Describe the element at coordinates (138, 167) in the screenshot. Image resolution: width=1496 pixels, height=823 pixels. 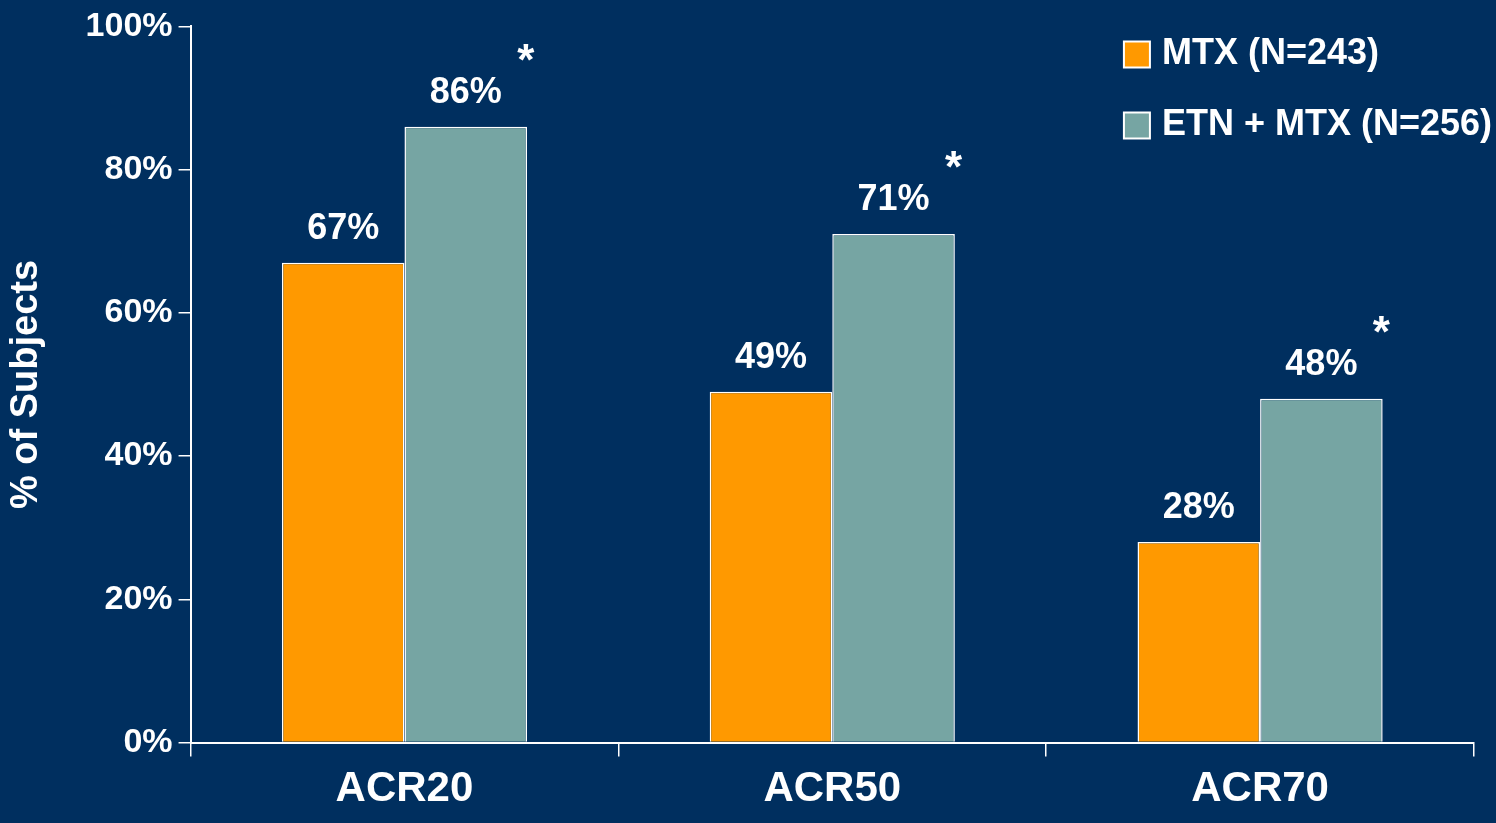
I see `y-tick-label: 80%` at that location.